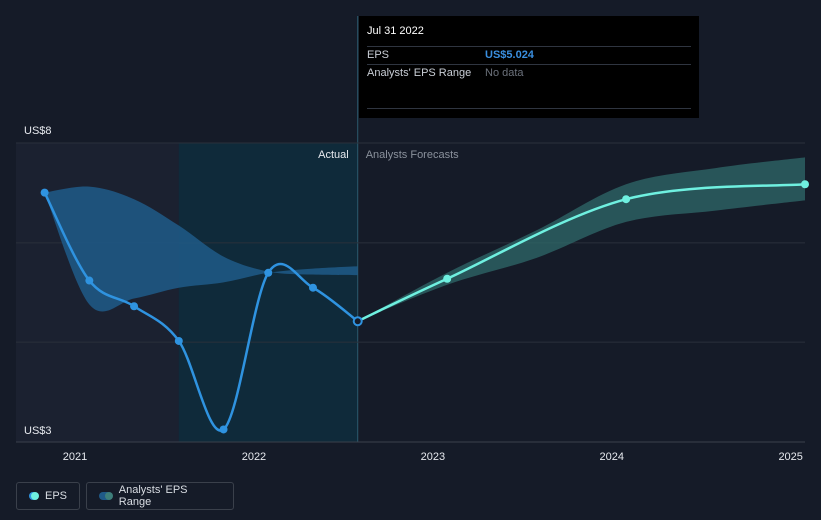  I want to click on current-eps-marker, so click(357, 321).